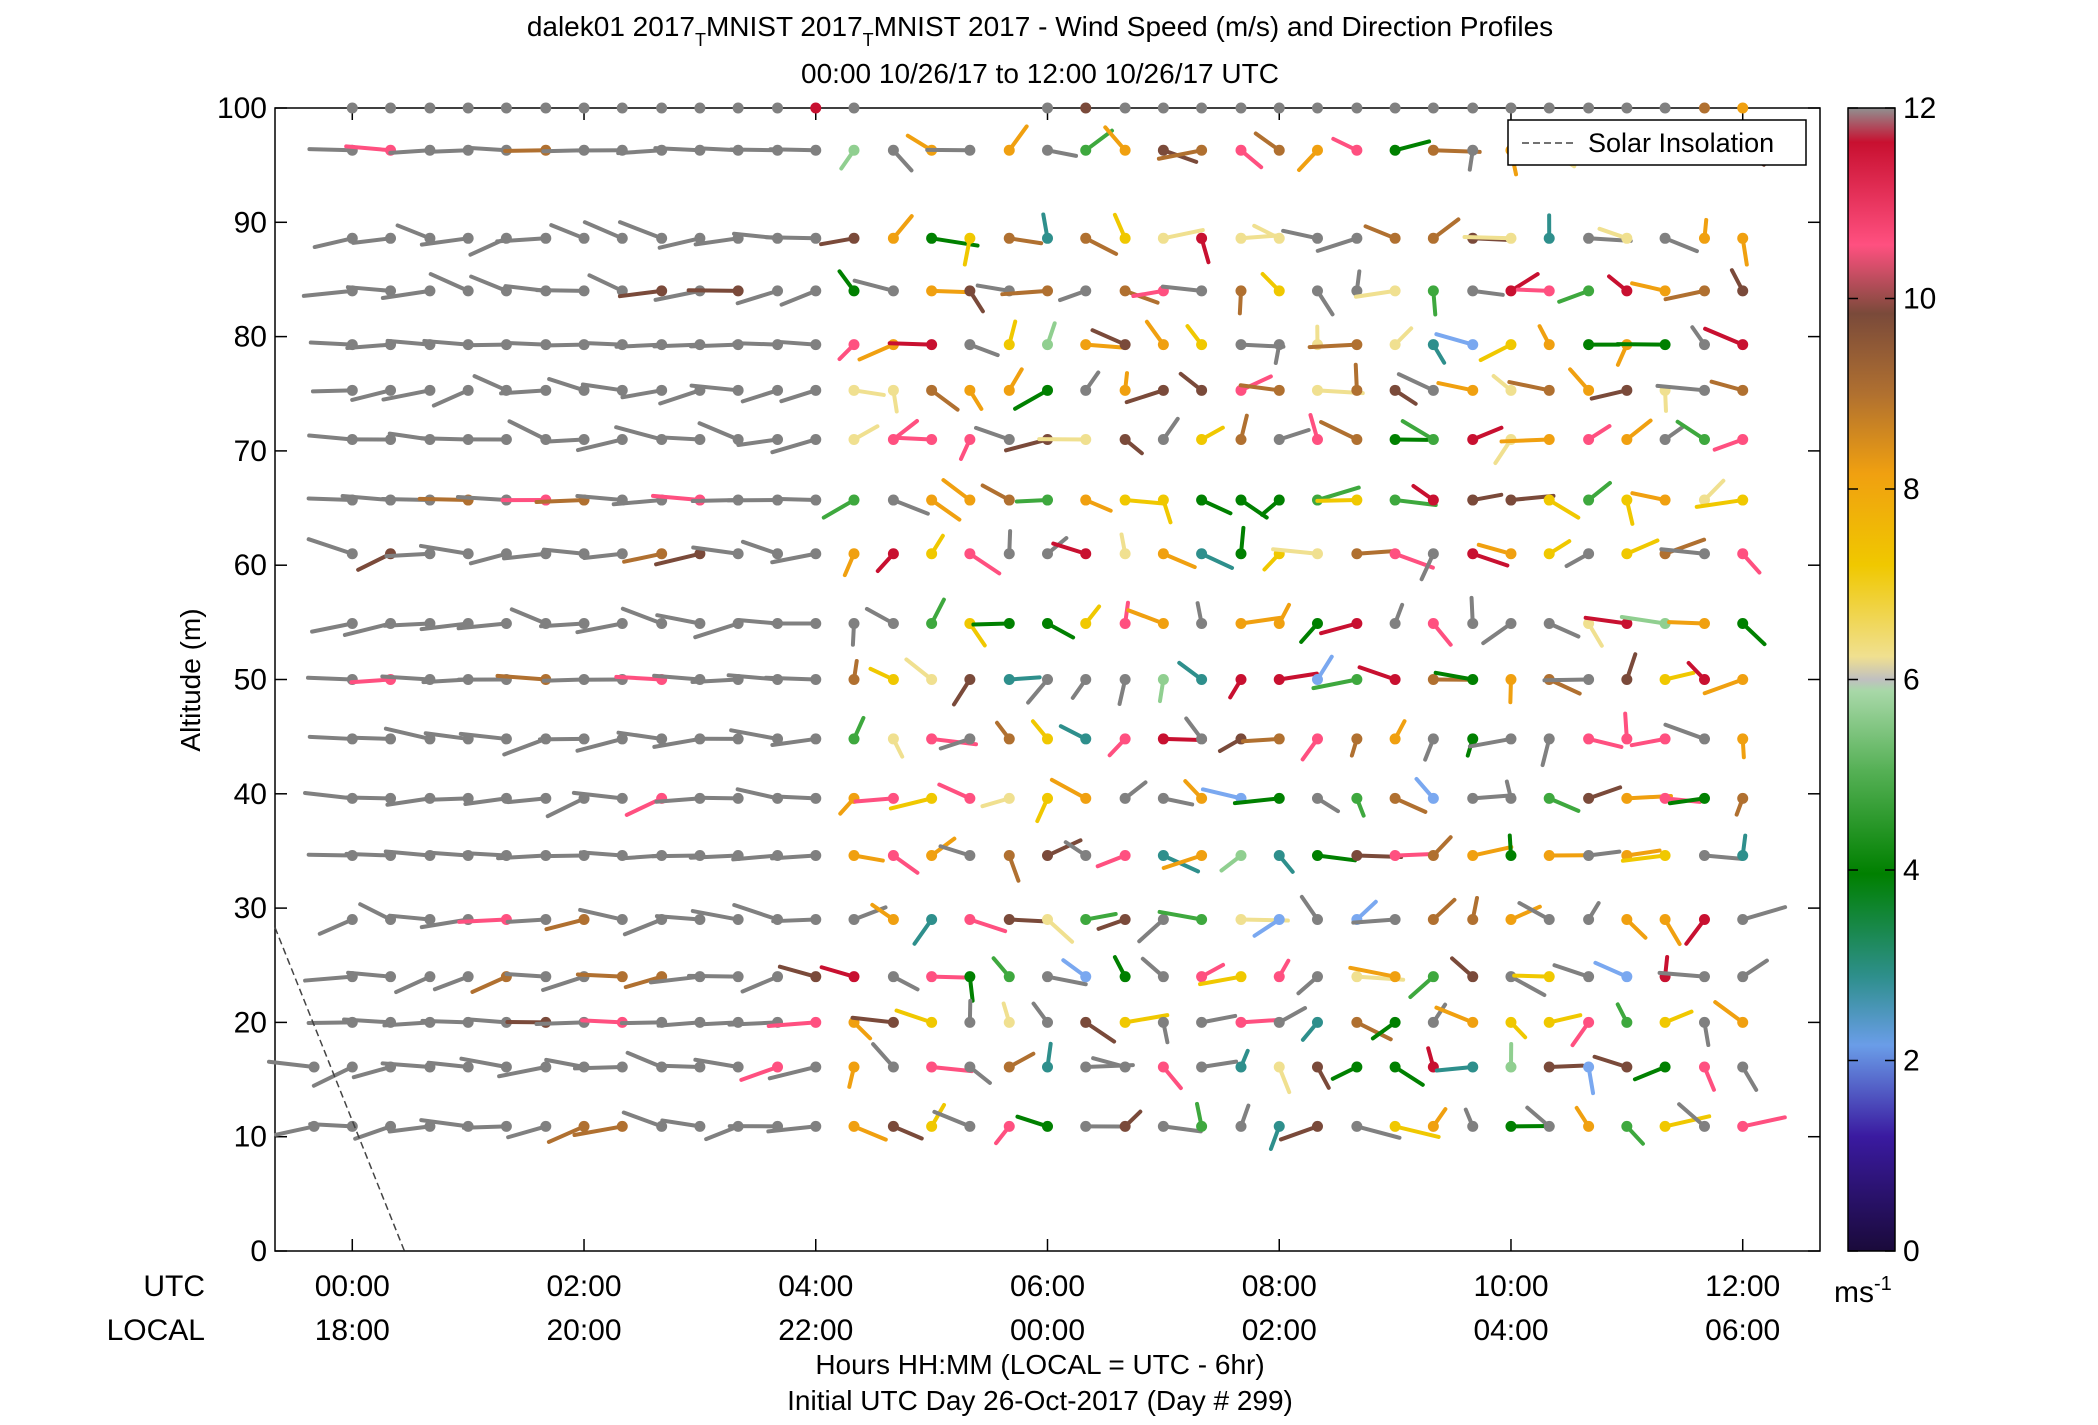  Describe the element at coordinates (1742, 1286) in the screenshot. I see `x-tick-label-utc: 12:00` at that location.